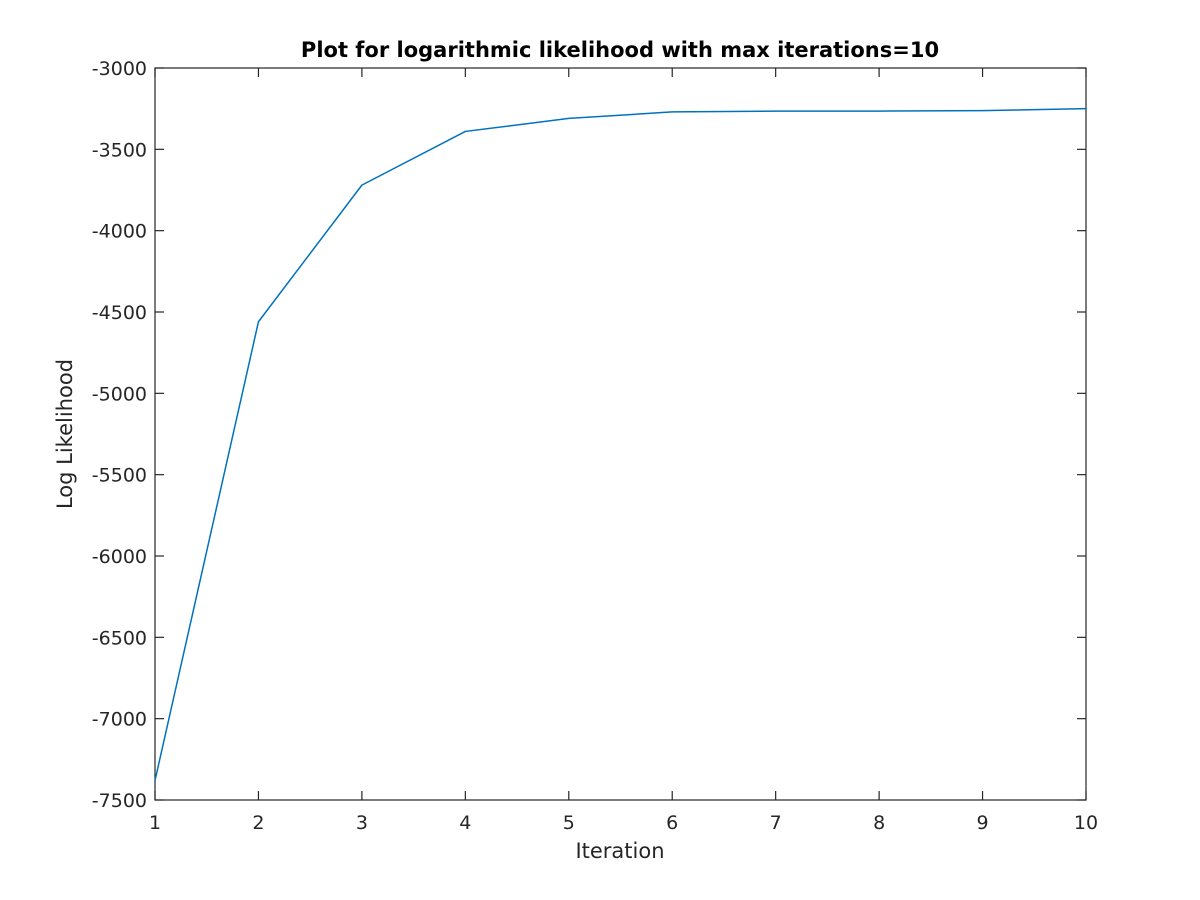  What do you see at coordinates (119, 720) in the screenshot?
I see `y-tick-label: -7000` at bounding box center [119, 720].